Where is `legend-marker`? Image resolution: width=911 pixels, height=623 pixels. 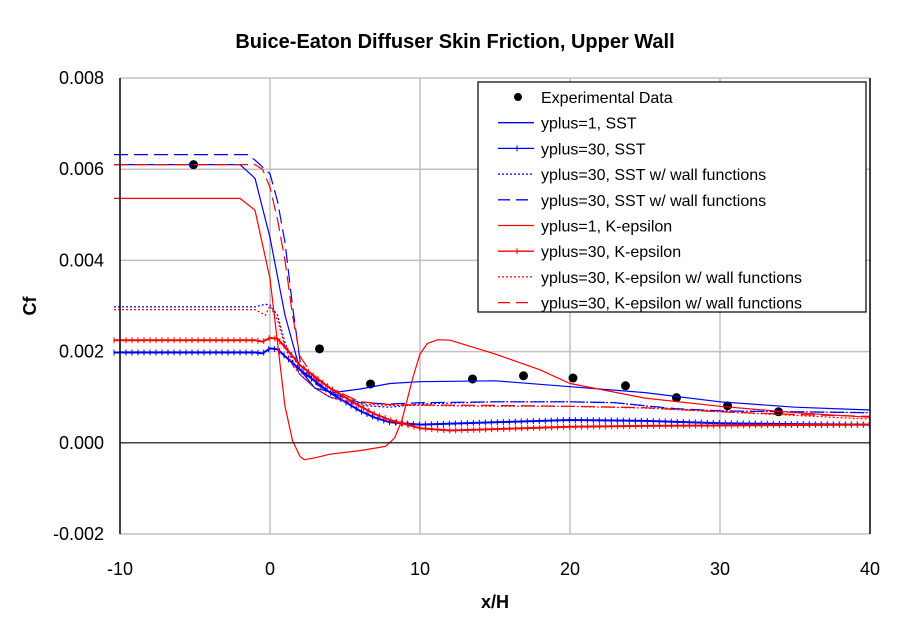
legend-marker is located at coordinates (518, 97).